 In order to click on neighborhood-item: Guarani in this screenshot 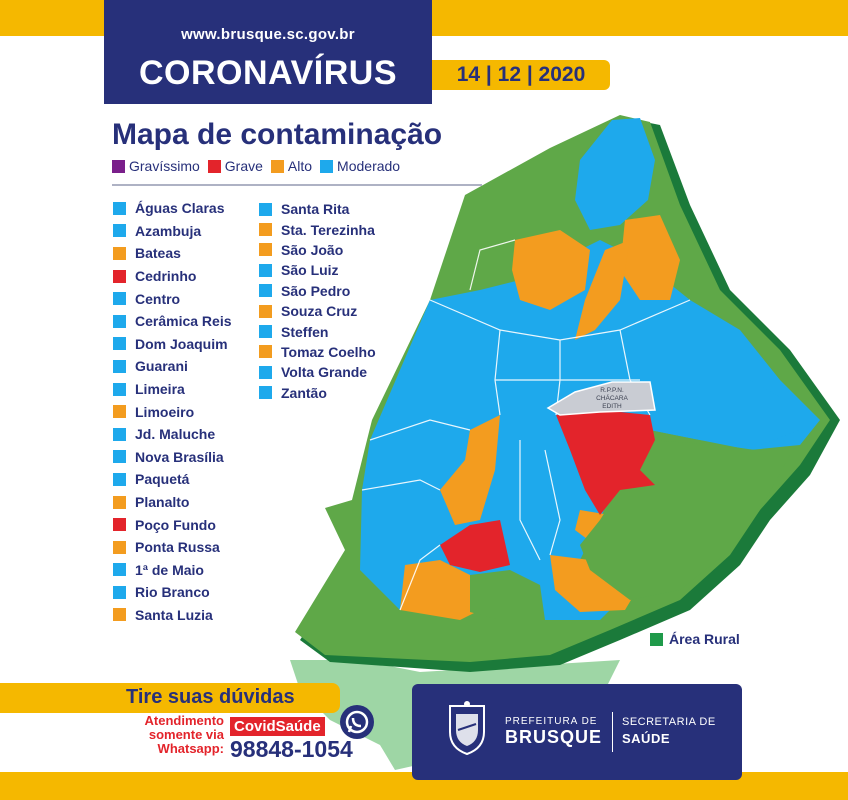, I will do `click(172, 366)`.